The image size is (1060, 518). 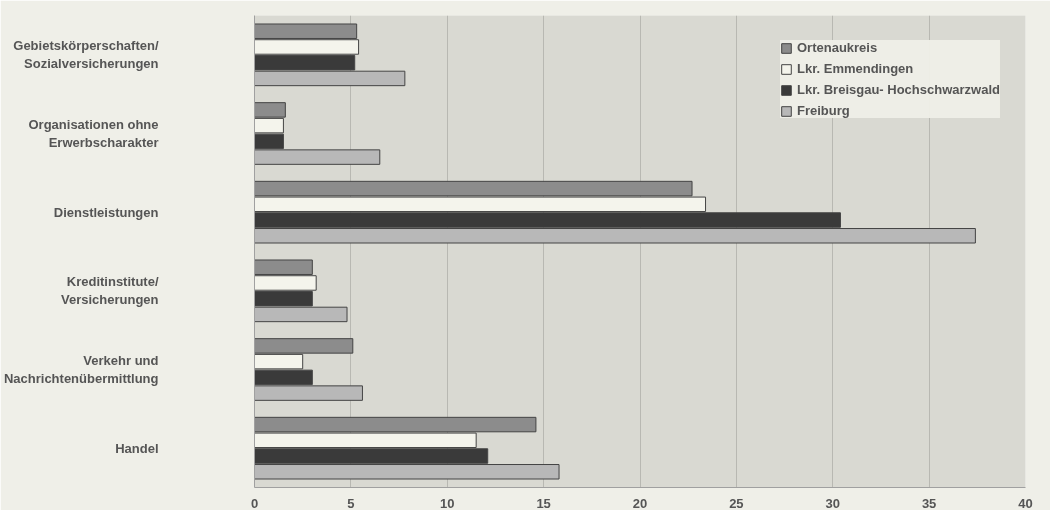 What do you see at coordinates (736, 503) in the screenshot?
I see `x-tick-label: 25` at bounding box center [736, 503].